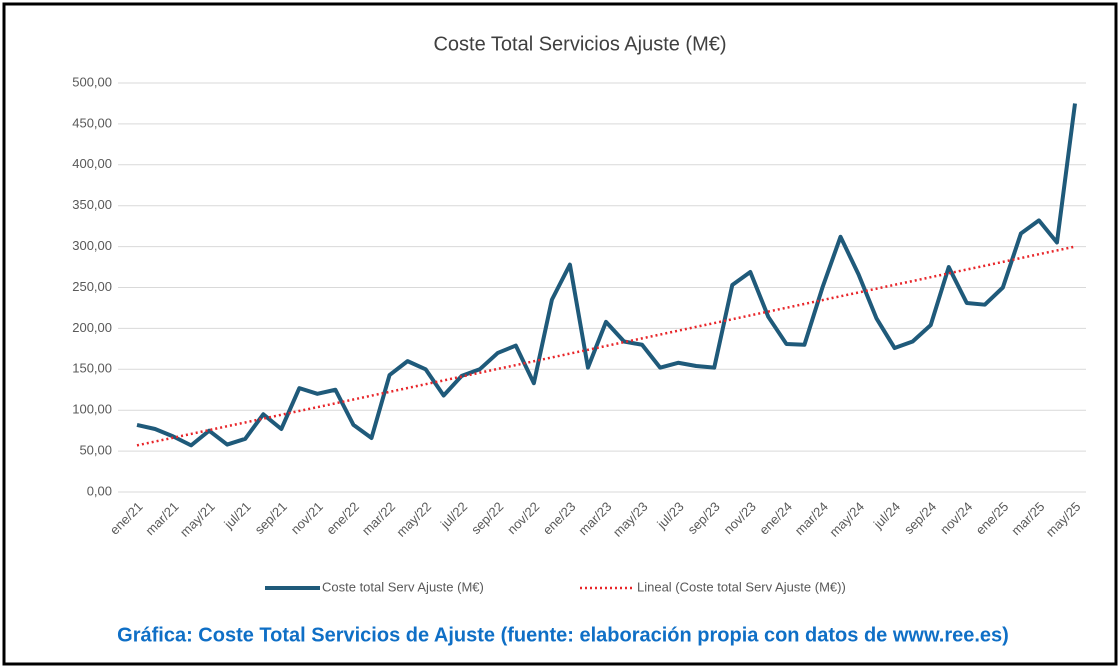 The height and width of the screenshot is (668, 1120). Describe the element at coordinates (92, 81) in the screenshot. I see `y-tick-label: 500,00` at that location.